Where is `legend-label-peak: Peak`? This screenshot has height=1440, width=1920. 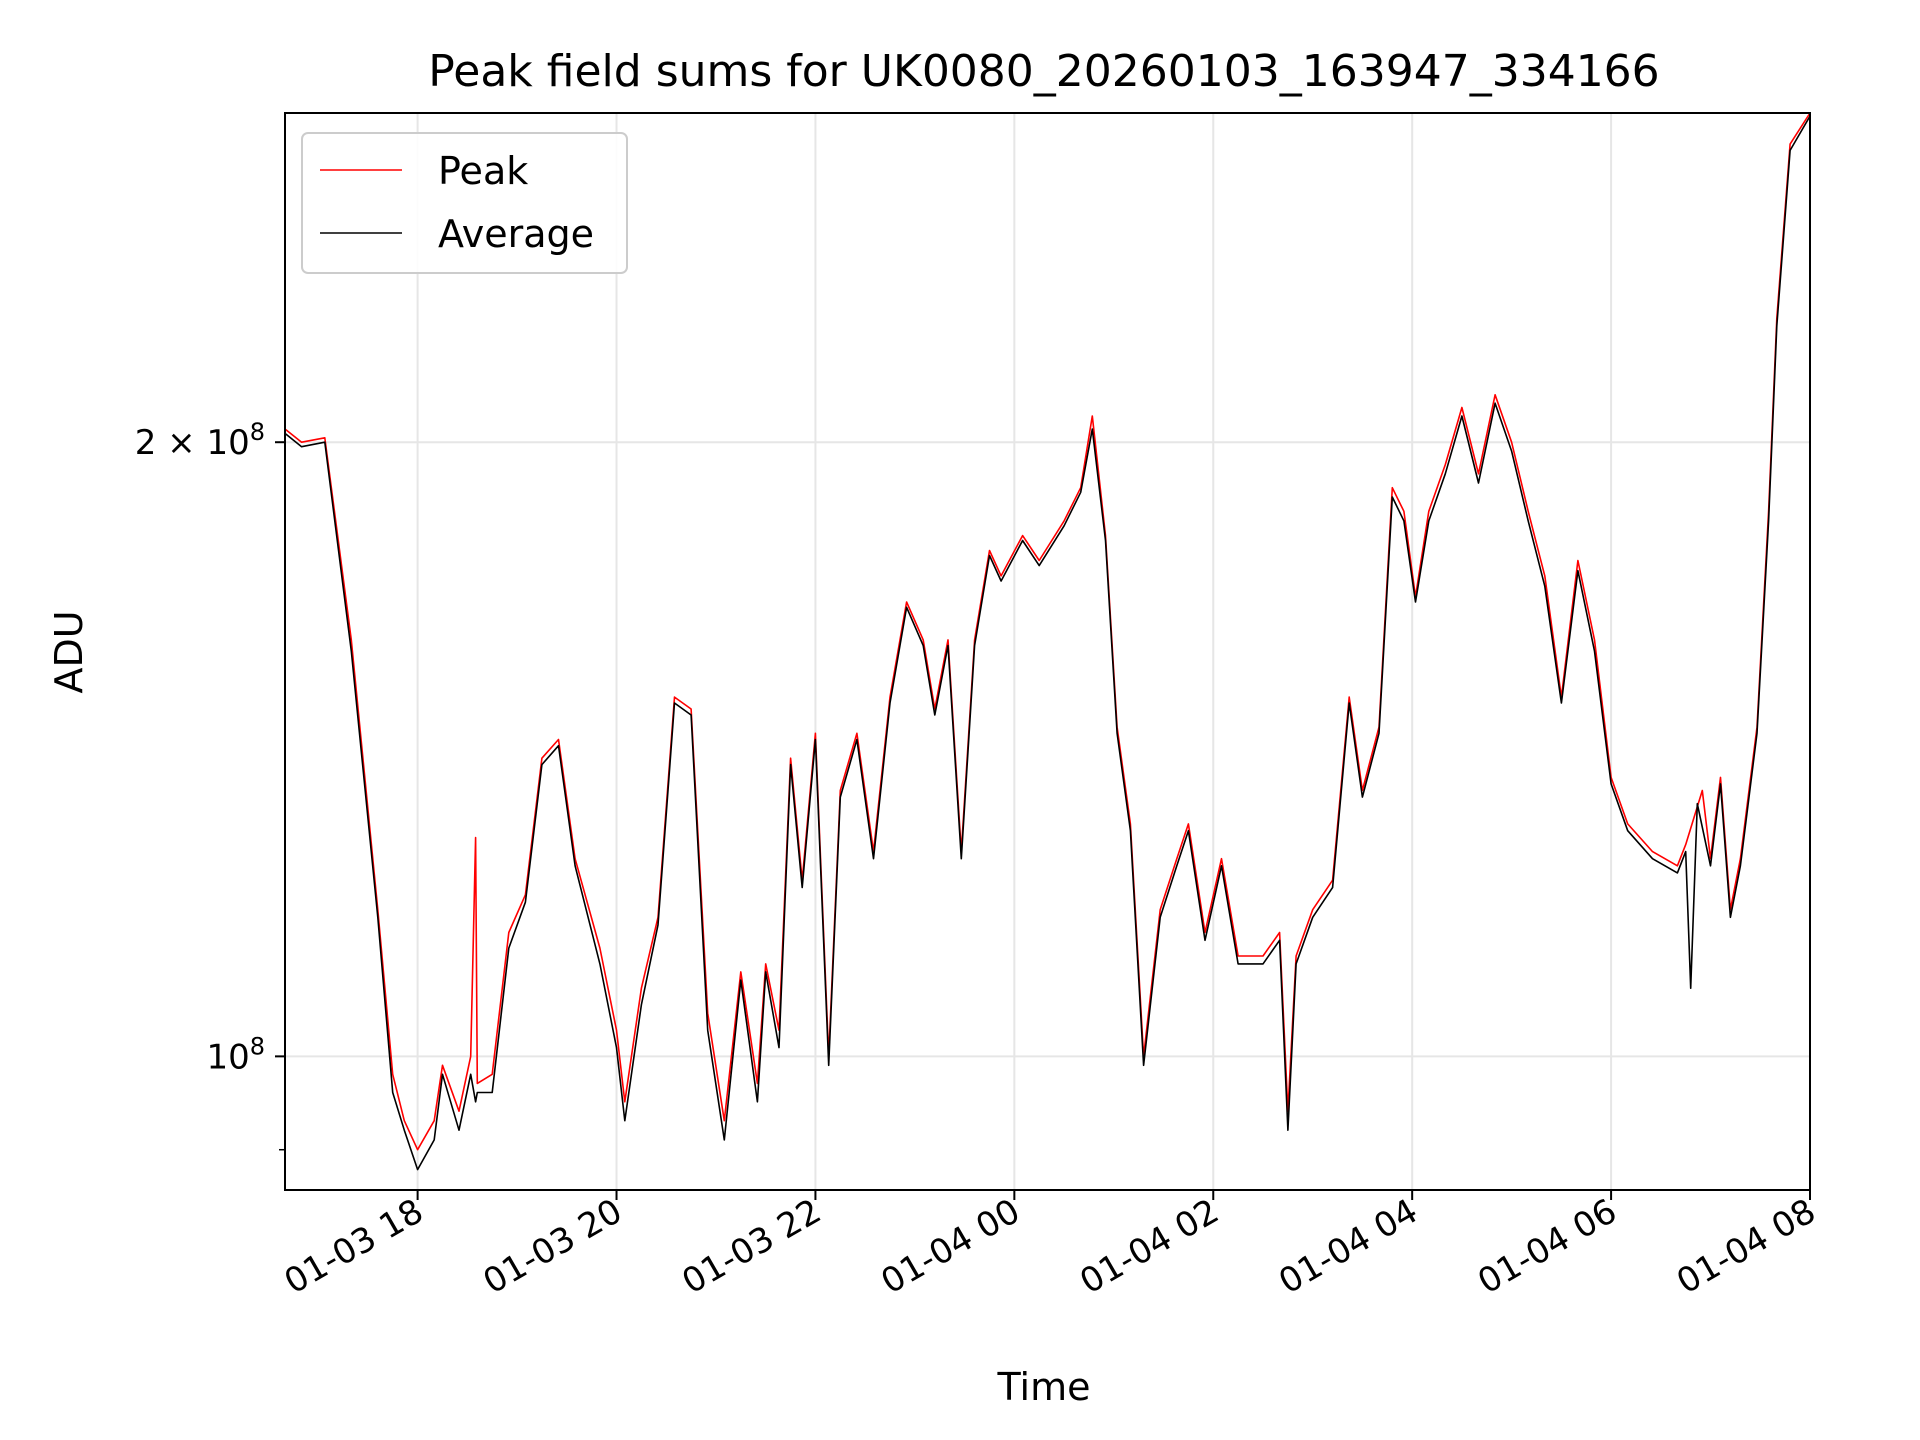
legend-label-peak: Peak is located at coordinates (483, 171).